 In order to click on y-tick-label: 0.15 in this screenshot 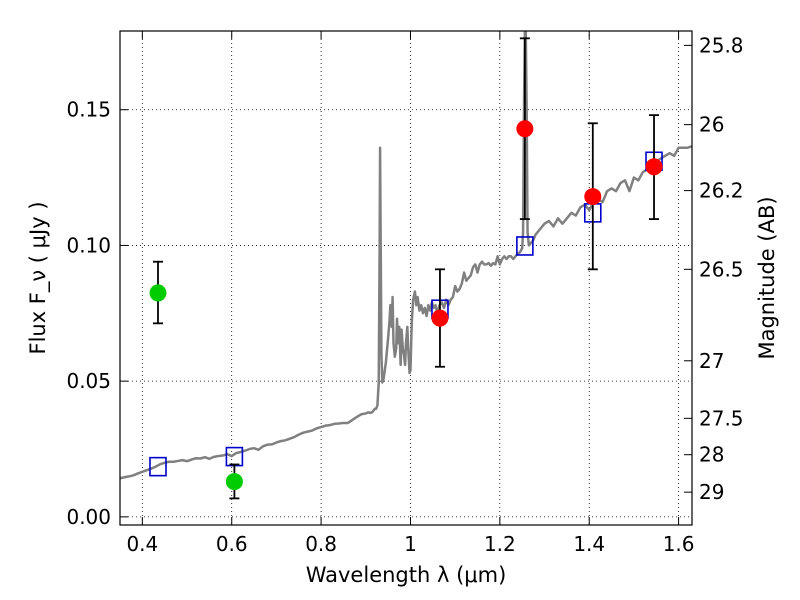, I will do `click(88, 110)`.